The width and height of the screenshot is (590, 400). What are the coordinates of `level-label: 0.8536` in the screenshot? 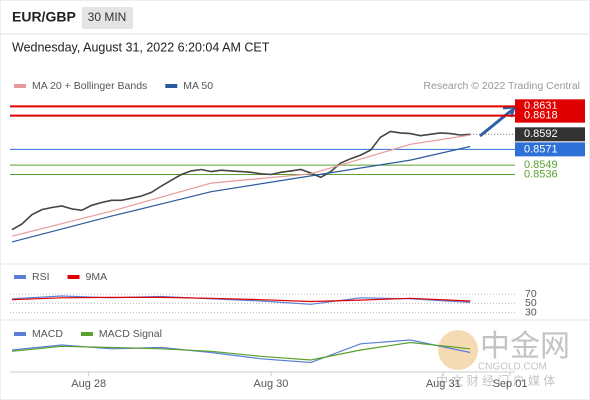 It's located at (541, 174).